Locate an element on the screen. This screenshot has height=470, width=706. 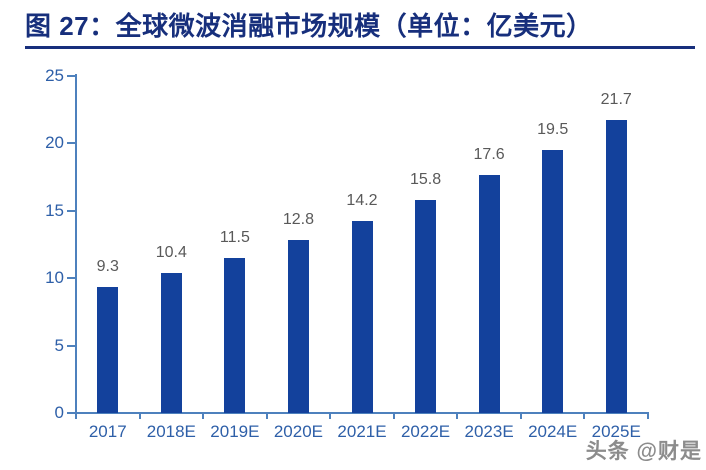
x-axis-tick-label: 2018E is located at coordinates (171, 431).